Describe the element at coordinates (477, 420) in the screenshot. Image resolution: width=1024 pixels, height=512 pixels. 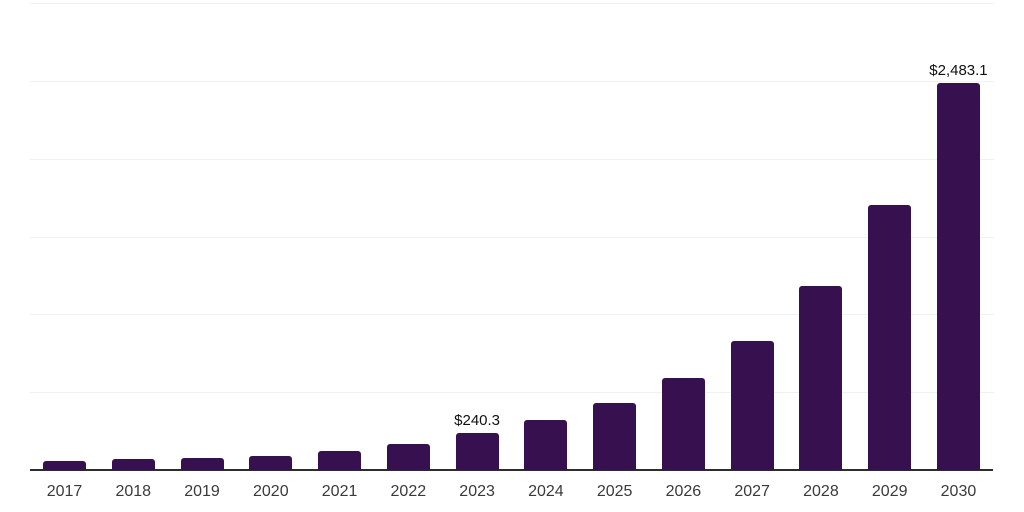
I see `value-label-2023: $240.3` at that location.